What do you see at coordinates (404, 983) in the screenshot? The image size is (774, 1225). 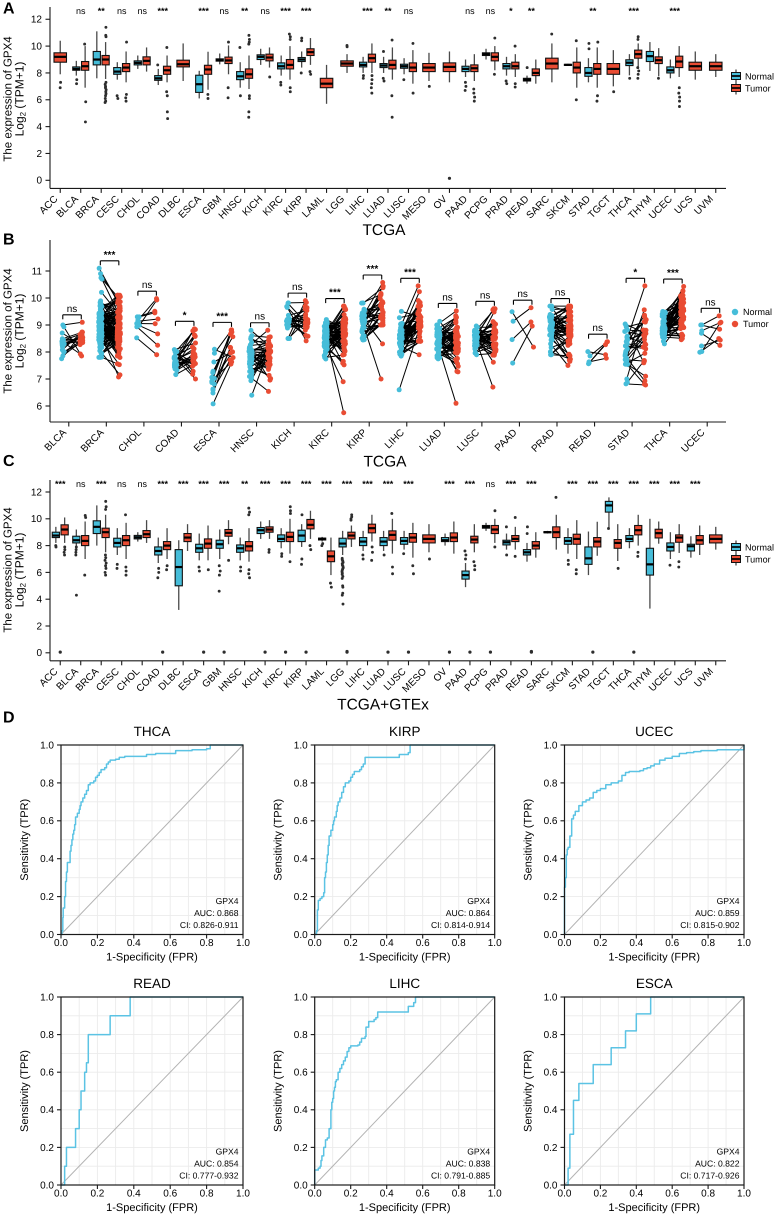 I see `svg-text: LIHC` at bounding box center [404, 983].